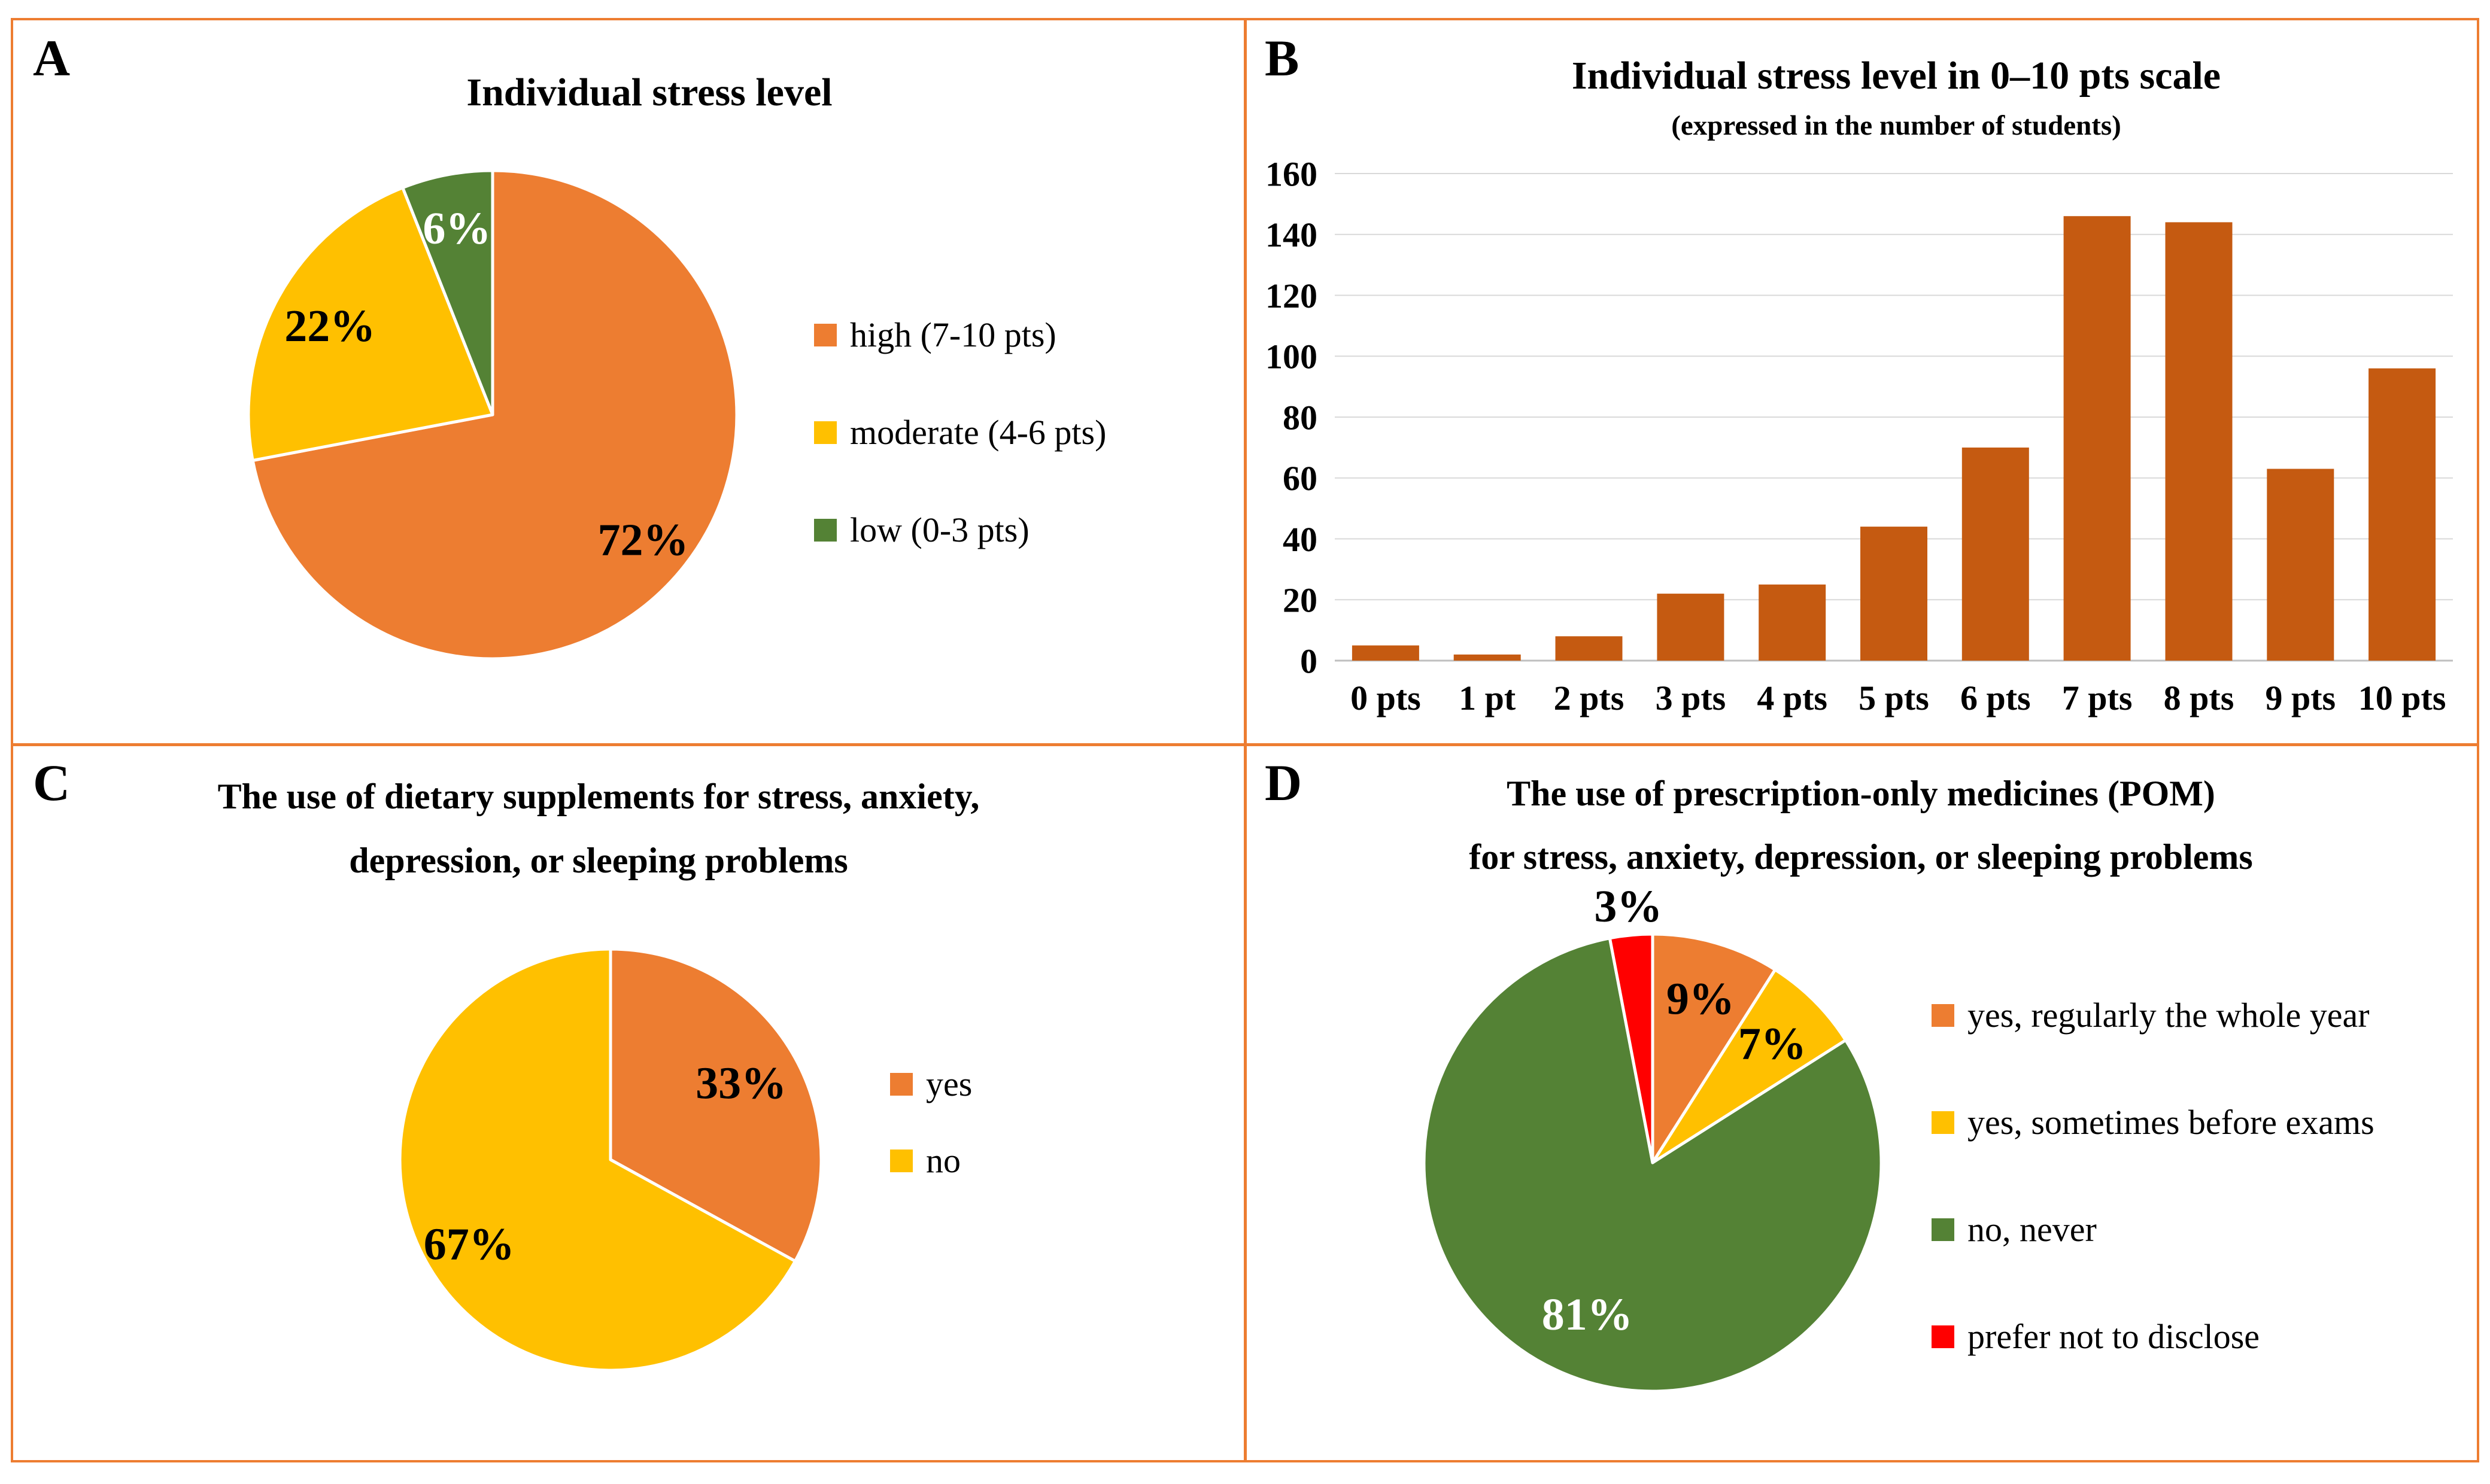 The width and height of the screenshot is (2490, 1484). What do you see at coordinates (2300, 698) in the screenshot?
I see `x-category-label: 9 pts` at bounding box center [2300, 698].